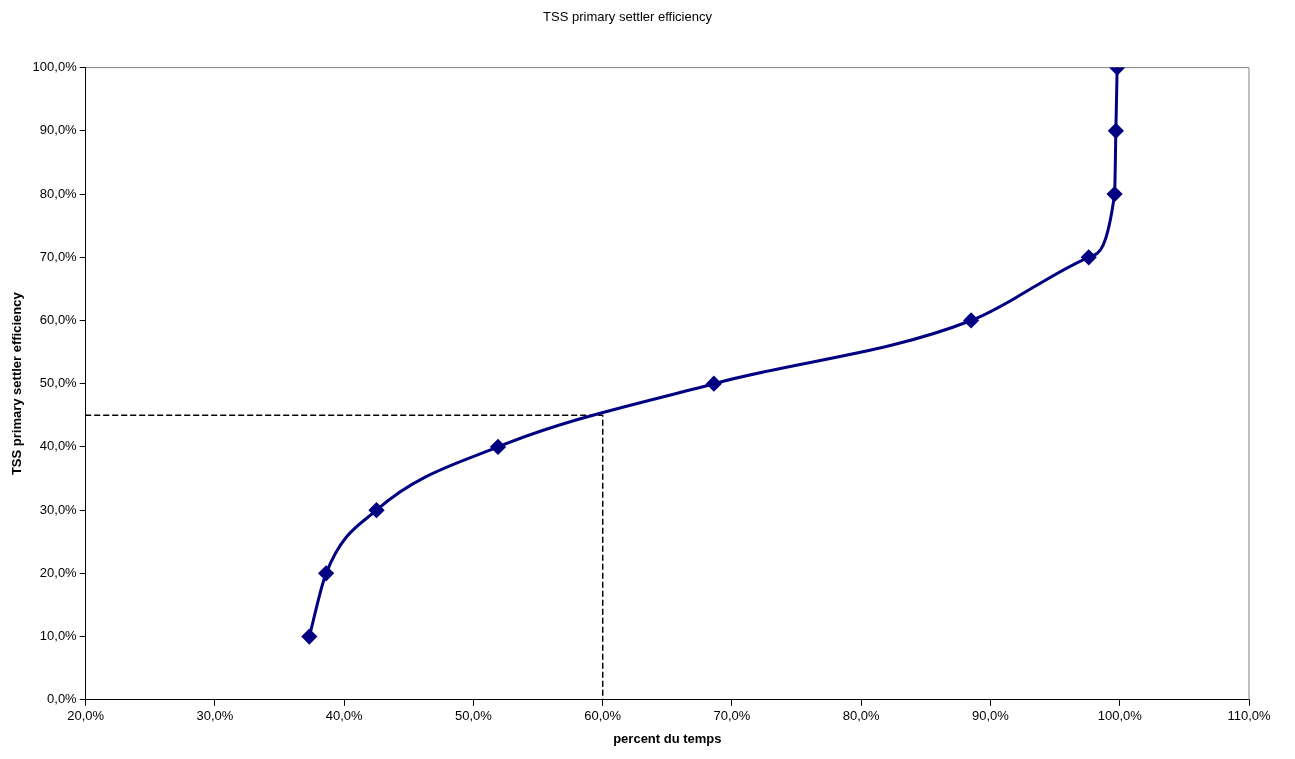 The image size is (1295, 759). Describe the element at coordinates (62, 699) in the screenshot. I see `y-tick-label: 0,0%` at that location.